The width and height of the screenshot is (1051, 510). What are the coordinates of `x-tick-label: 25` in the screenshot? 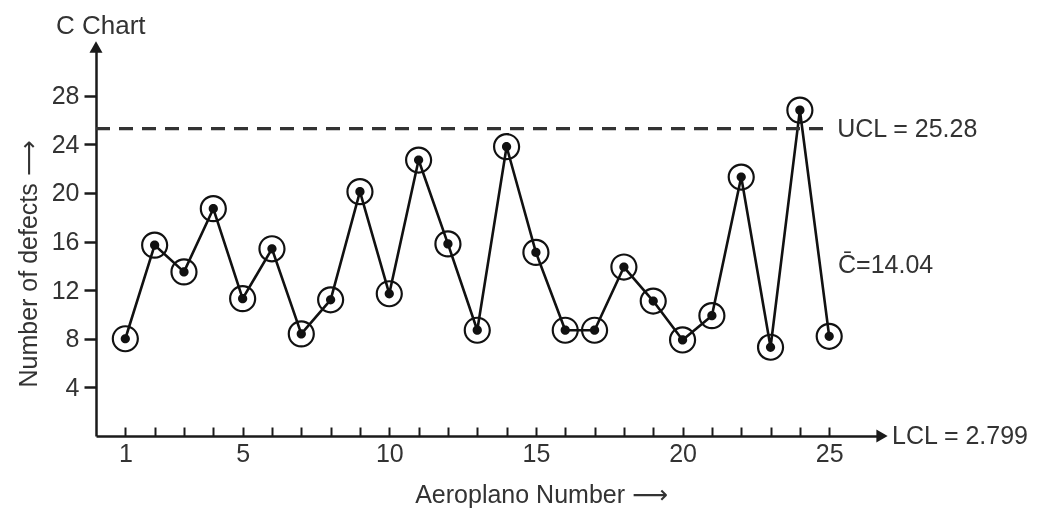 It's located at (829, 452).